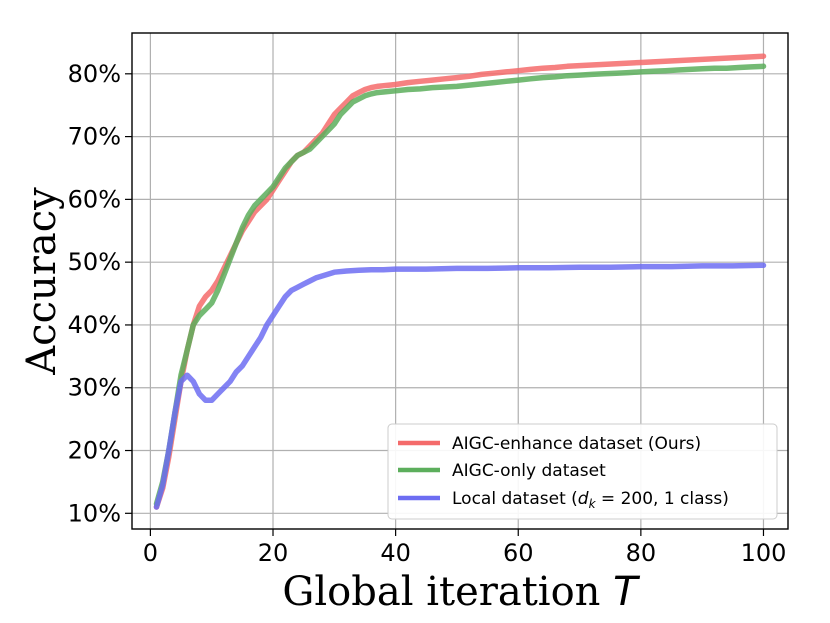 The height and width of the screenshot is (623, 830). Describe the element at coordinates (641, 553) in the screenshot. I see `x-tick-label: 80` at that location.